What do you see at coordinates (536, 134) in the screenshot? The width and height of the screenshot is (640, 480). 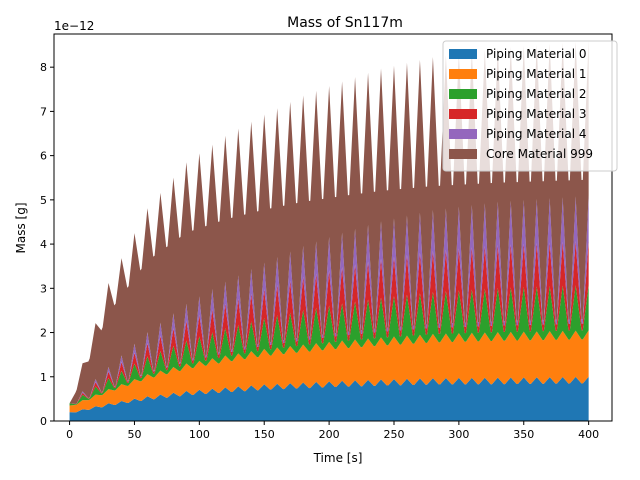 I see `legend-label-4: Piping Material 4` at bounding box center [536, 134].